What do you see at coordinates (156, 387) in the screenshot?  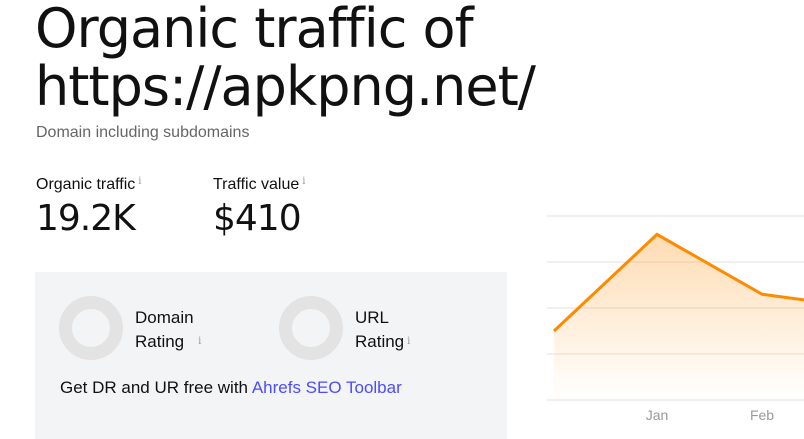 I see `promo-text: Get DR and UR free with` at bounding box center [156, 387].